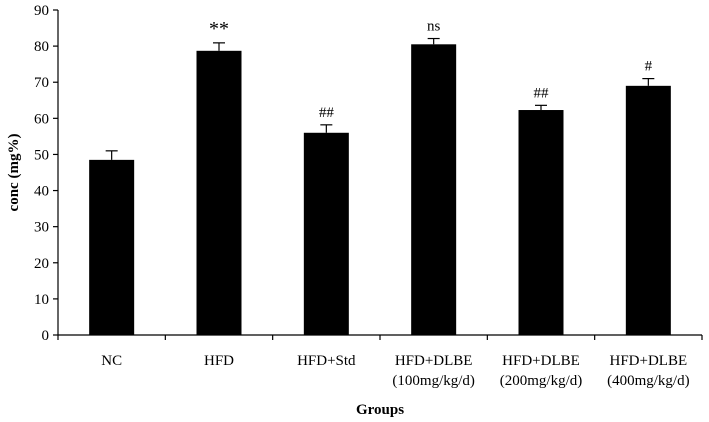 This screenshot has width=709, height=422. I want to click on y-tick-label: 70, so click(41, 83).